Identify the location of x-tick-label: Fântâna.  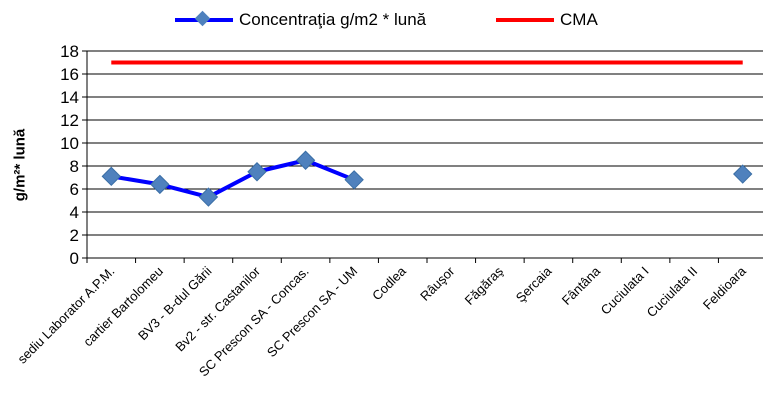
(581, 285).